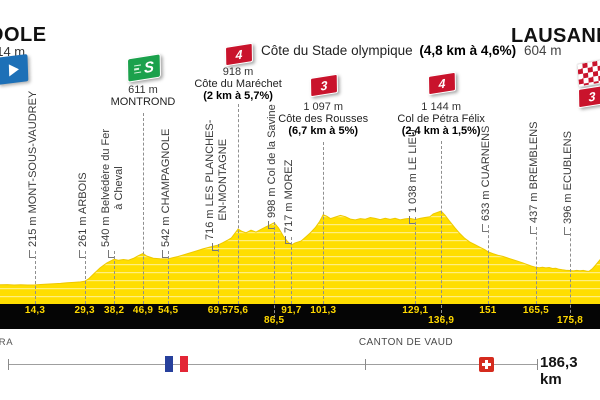  I want to click on france-flag-icon, so click(176, 364).